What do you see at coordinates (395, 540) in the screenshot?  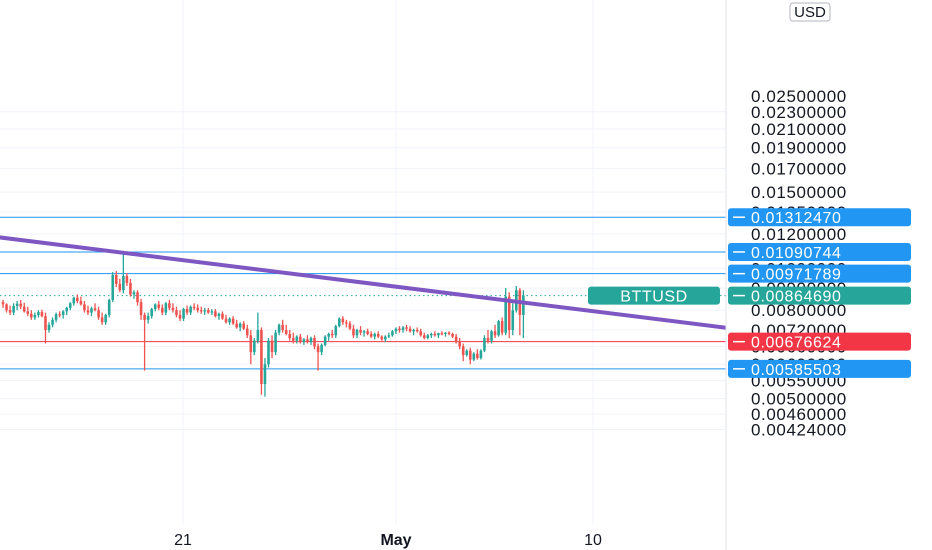 I see `x-tick-label: May` at bounding box center [395, 540].